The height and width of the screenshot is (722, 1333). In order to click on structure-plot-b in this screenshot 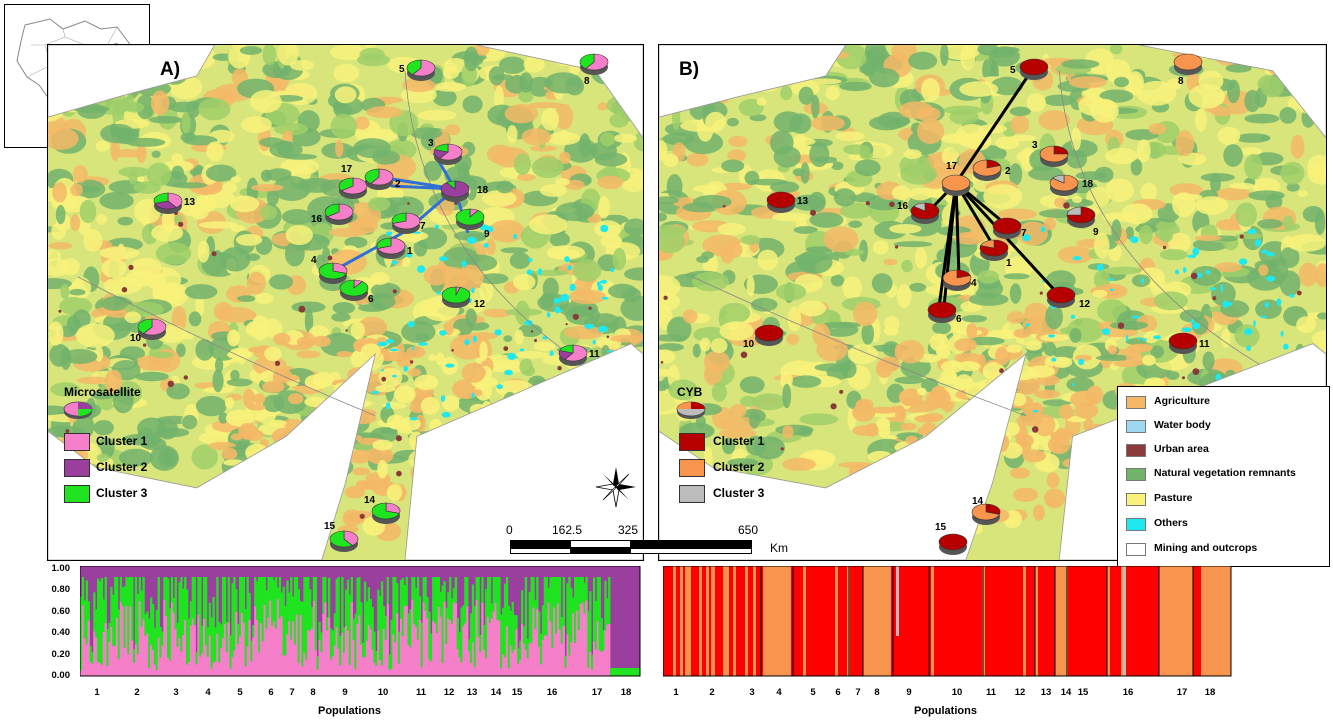, I will do `click(947, 621)`.